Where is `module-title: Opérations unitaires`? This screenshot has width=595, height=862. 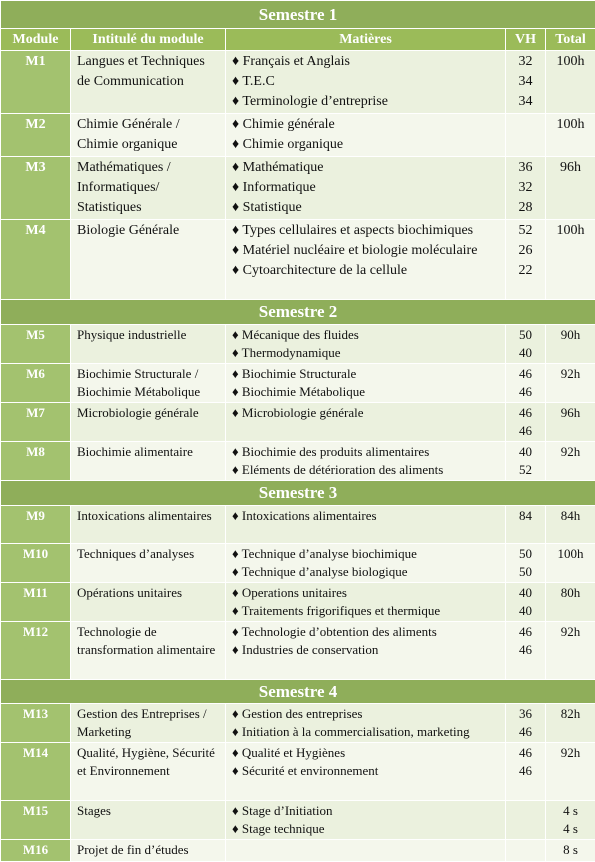 module-title: Opérations unitaires is located at coordinates (148, 602).